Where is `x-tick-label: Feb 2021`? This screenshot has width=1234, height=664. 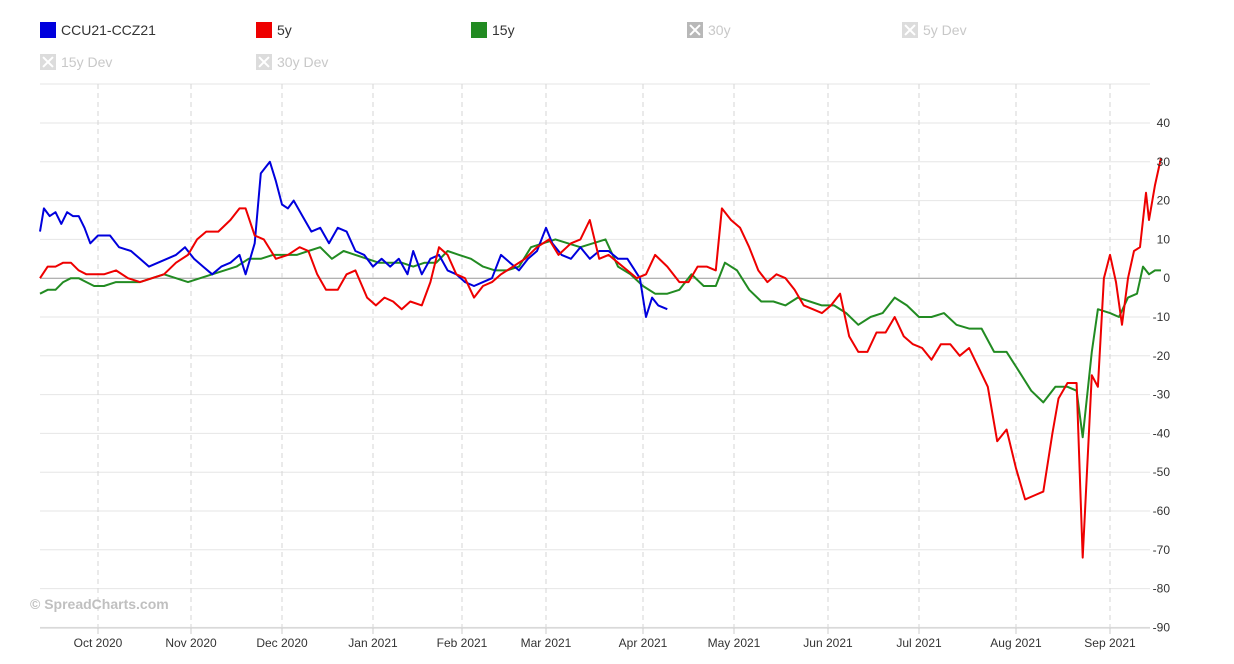
x-tick-label: Feb 2021 is located at coordinates (462, 643).